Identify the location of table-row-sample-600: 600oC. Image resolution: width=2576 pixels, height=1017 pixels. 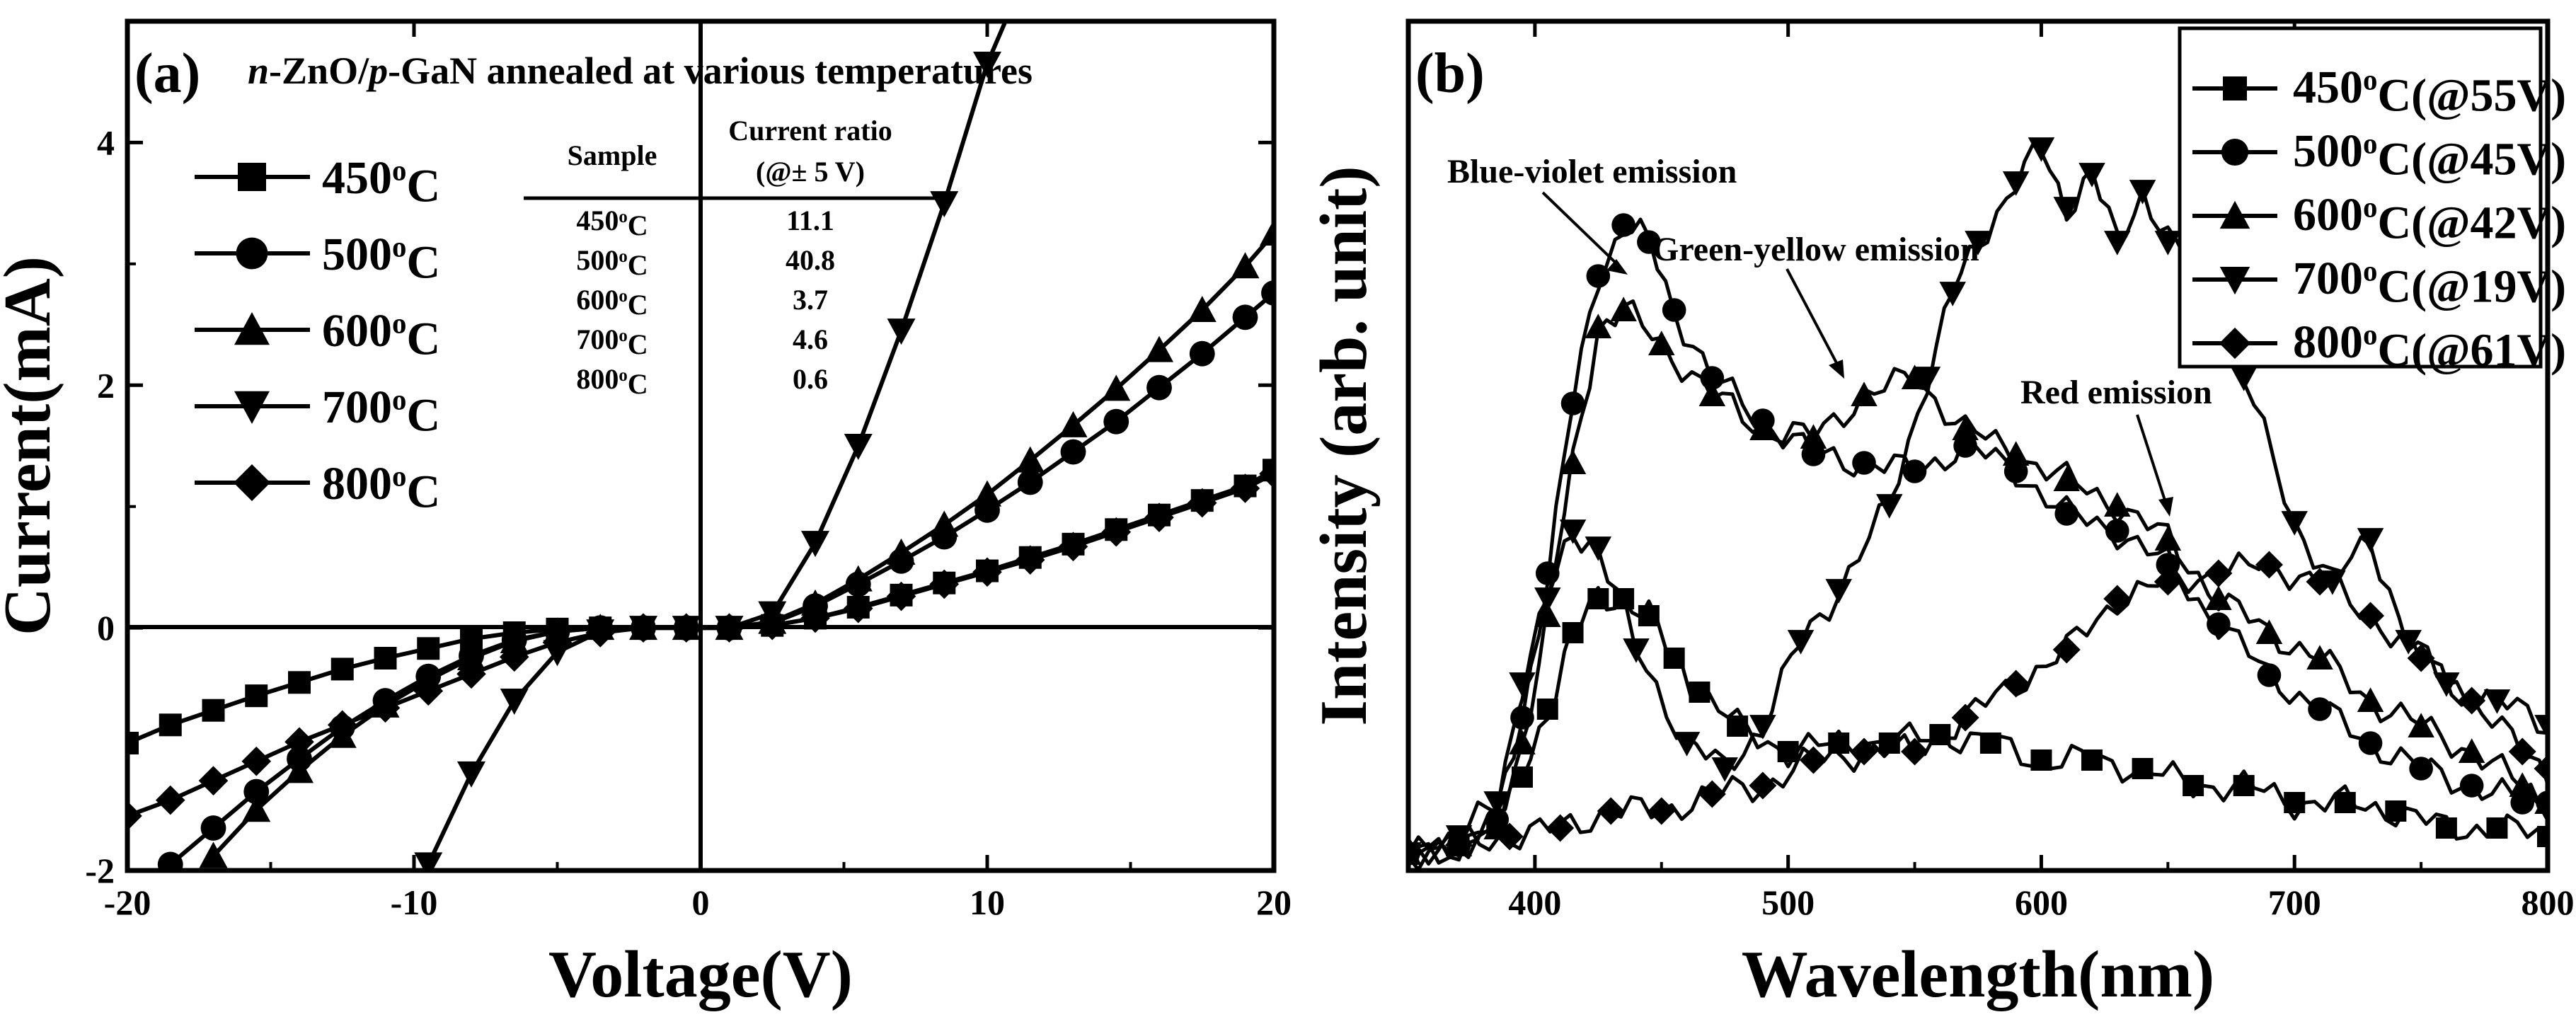
(612, 302).